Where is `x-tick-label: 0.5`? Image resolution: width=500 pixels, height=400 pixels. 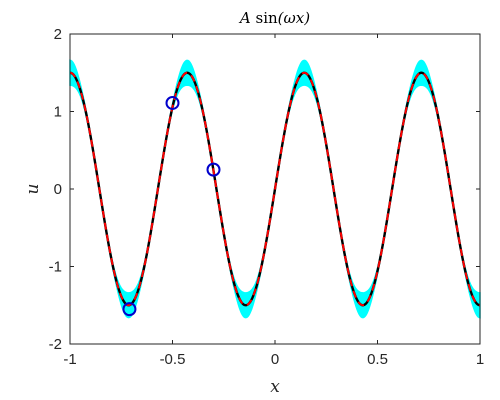 x-tick-label: 0.5 is located at coordinates (377, 359).